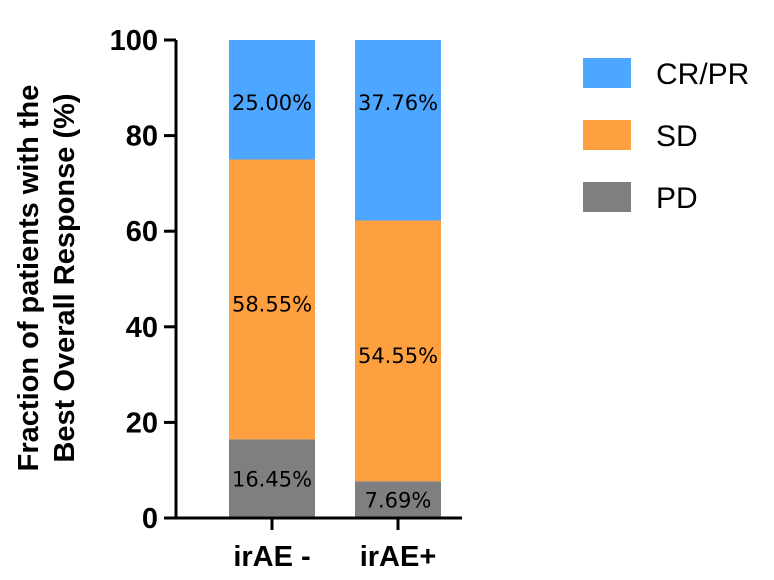 The height and width of the screenshot is (580, 774). Describe the element at coordinates (134, 41) in the screenshot. I see `y-tick-label-100: 100` at that location.